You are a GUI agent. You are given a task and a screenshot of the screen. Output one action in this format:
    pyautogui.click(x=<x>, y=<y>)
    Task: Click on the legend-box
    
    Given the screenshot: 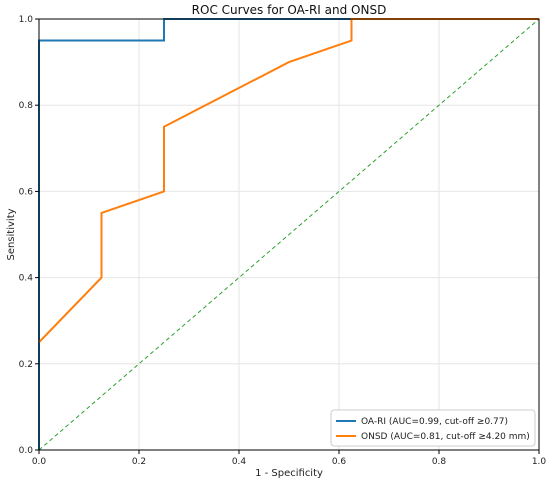 What is the action you would take?
    pyautogui.click(x=433, y=428)
    